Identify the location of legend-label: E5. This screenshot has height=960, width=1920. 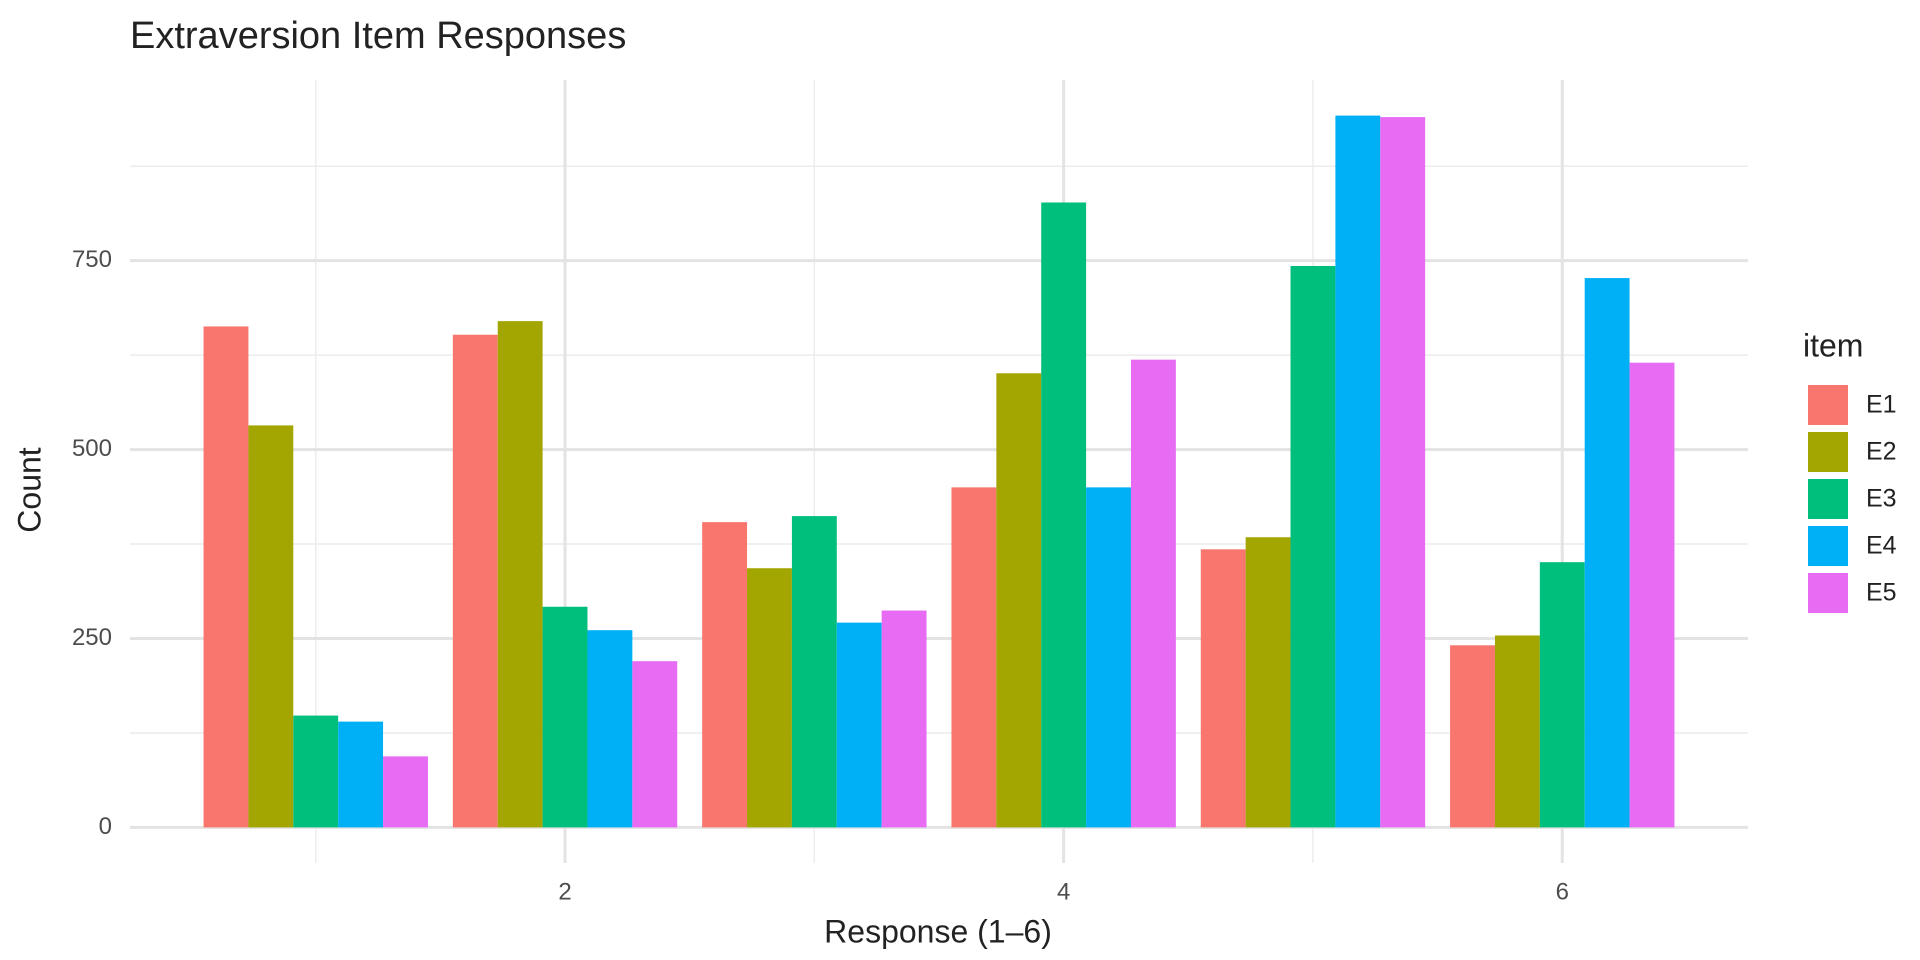
(1881, 593).